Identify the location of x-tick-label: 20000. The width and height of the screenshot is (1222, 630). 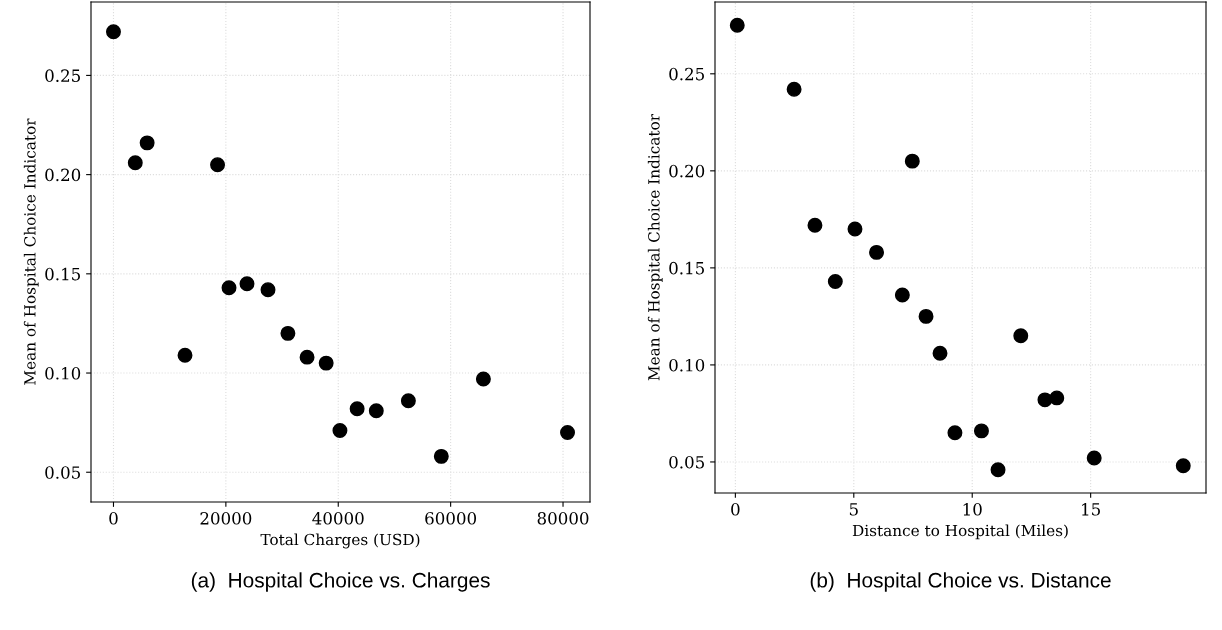
(226, 518).